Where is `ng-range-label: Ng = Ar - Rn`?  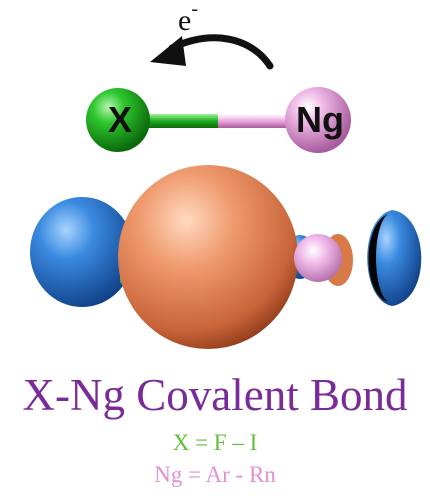 ng-range-label: Ng = Ar - Rn is located at coordinates (215, 474).